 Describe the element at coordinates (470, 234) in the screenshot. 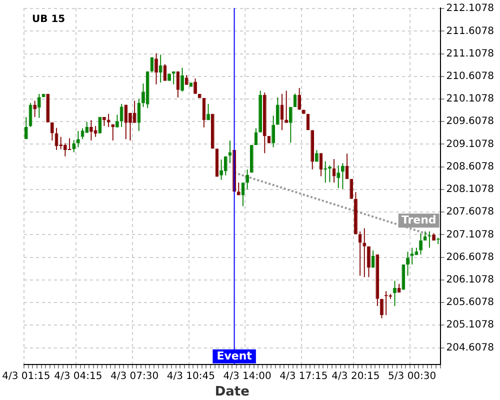

I see `y-tick-label: 207.1078` at that location.